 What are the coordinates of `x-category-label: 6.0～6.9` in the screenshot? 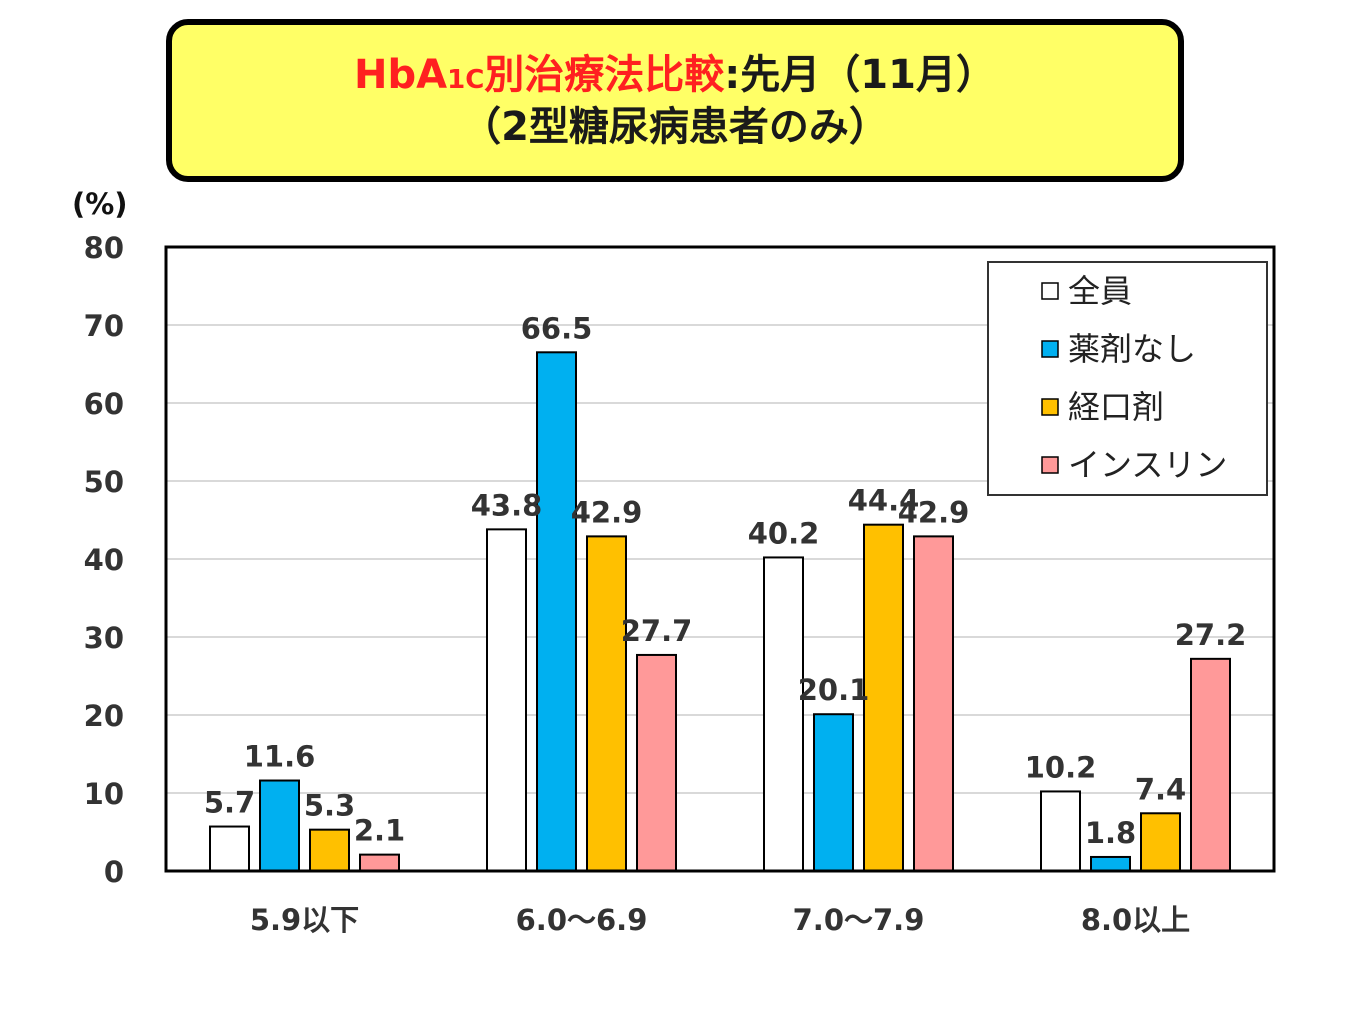 It's located at (582, 920).